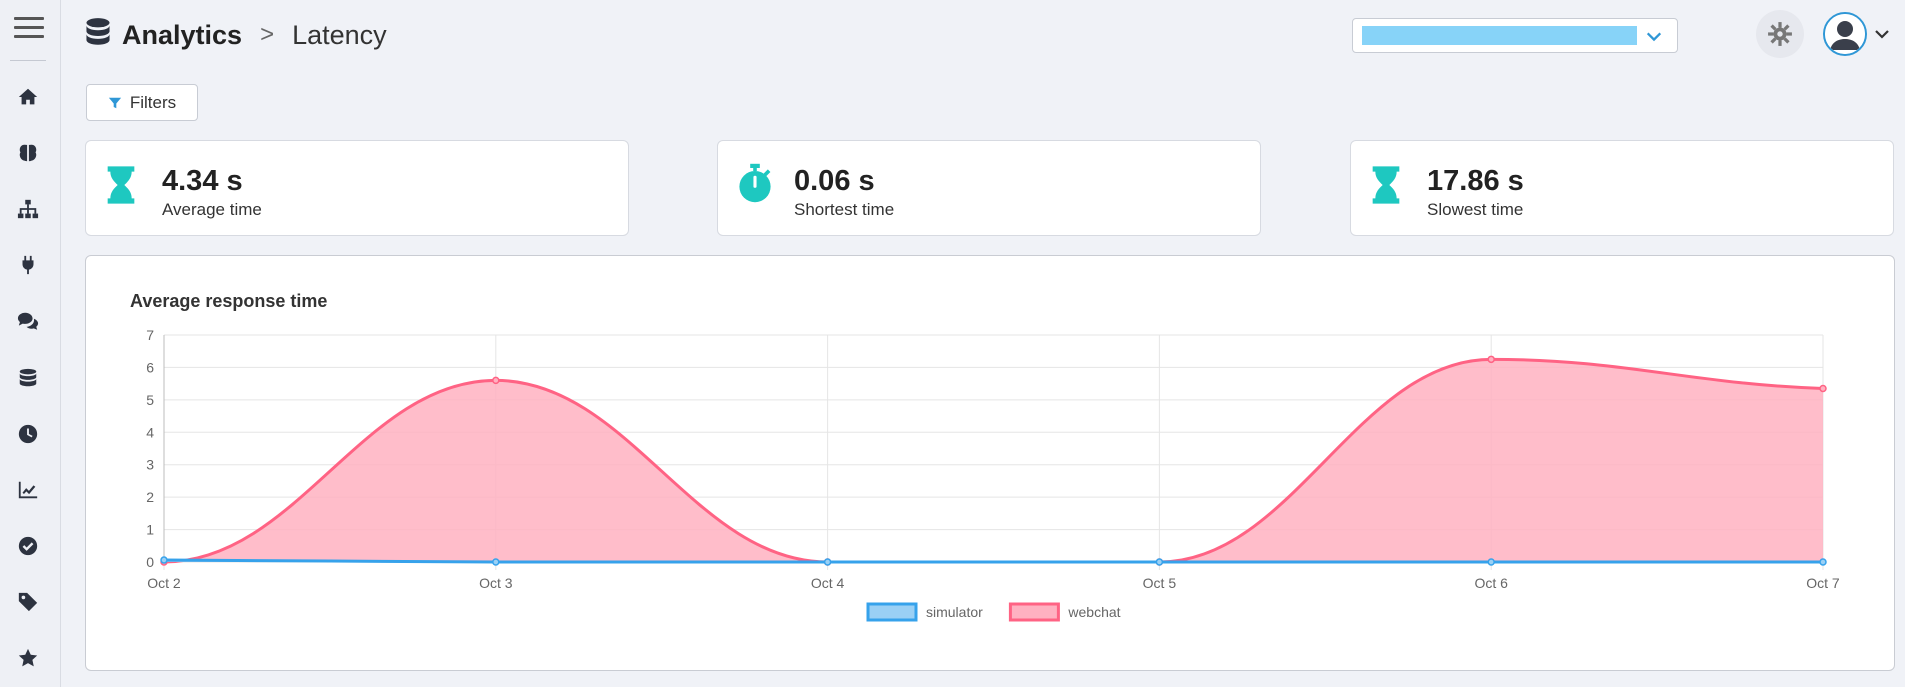 The image size is (1905, 687). I want to click on clock-icon, so click(30, 436).